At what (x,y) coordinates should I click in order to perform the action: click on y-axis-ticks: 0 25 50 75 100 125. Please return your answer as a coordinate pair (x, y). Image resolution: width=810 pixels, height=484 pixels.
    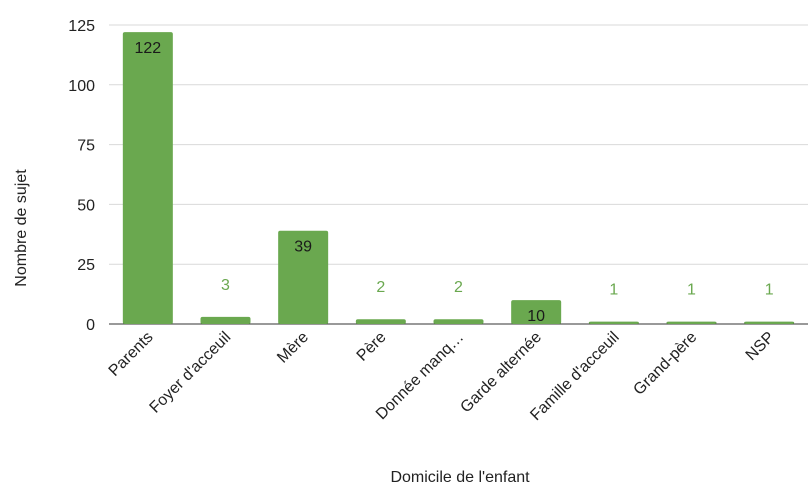
    Looking at the image, I should click on (81, 176).